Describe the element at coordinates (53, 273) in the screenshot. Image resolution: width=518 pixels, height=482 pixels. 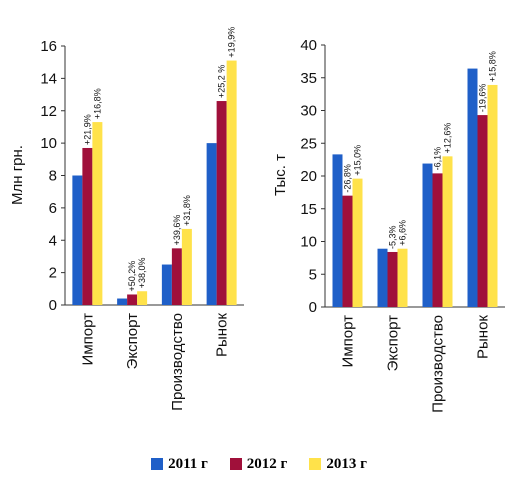
I see `y-tick-label: 2` at that location.